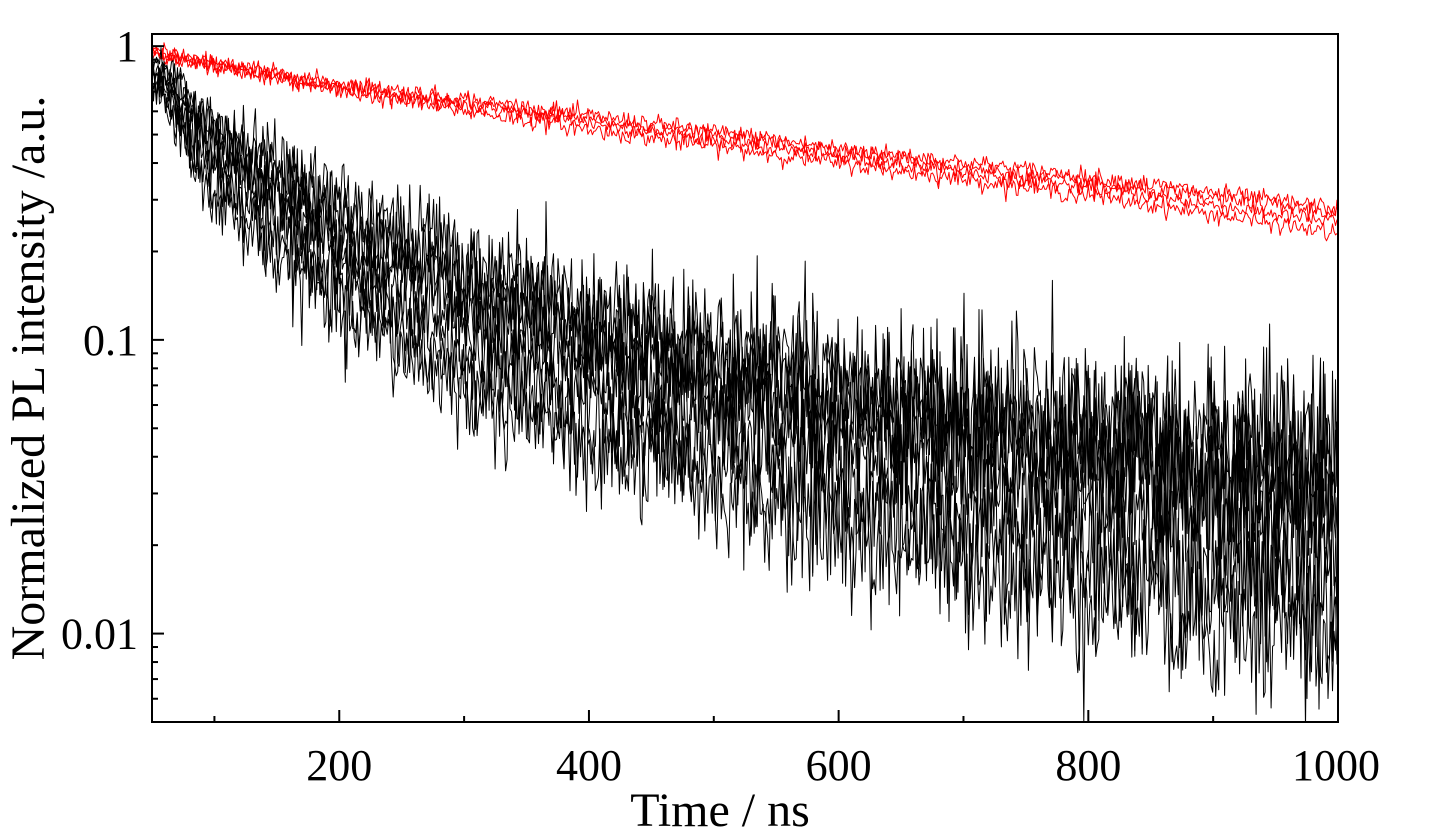  I want to click on y-axis-title: Normalized PL intensity /a.u., so click(28, 378).